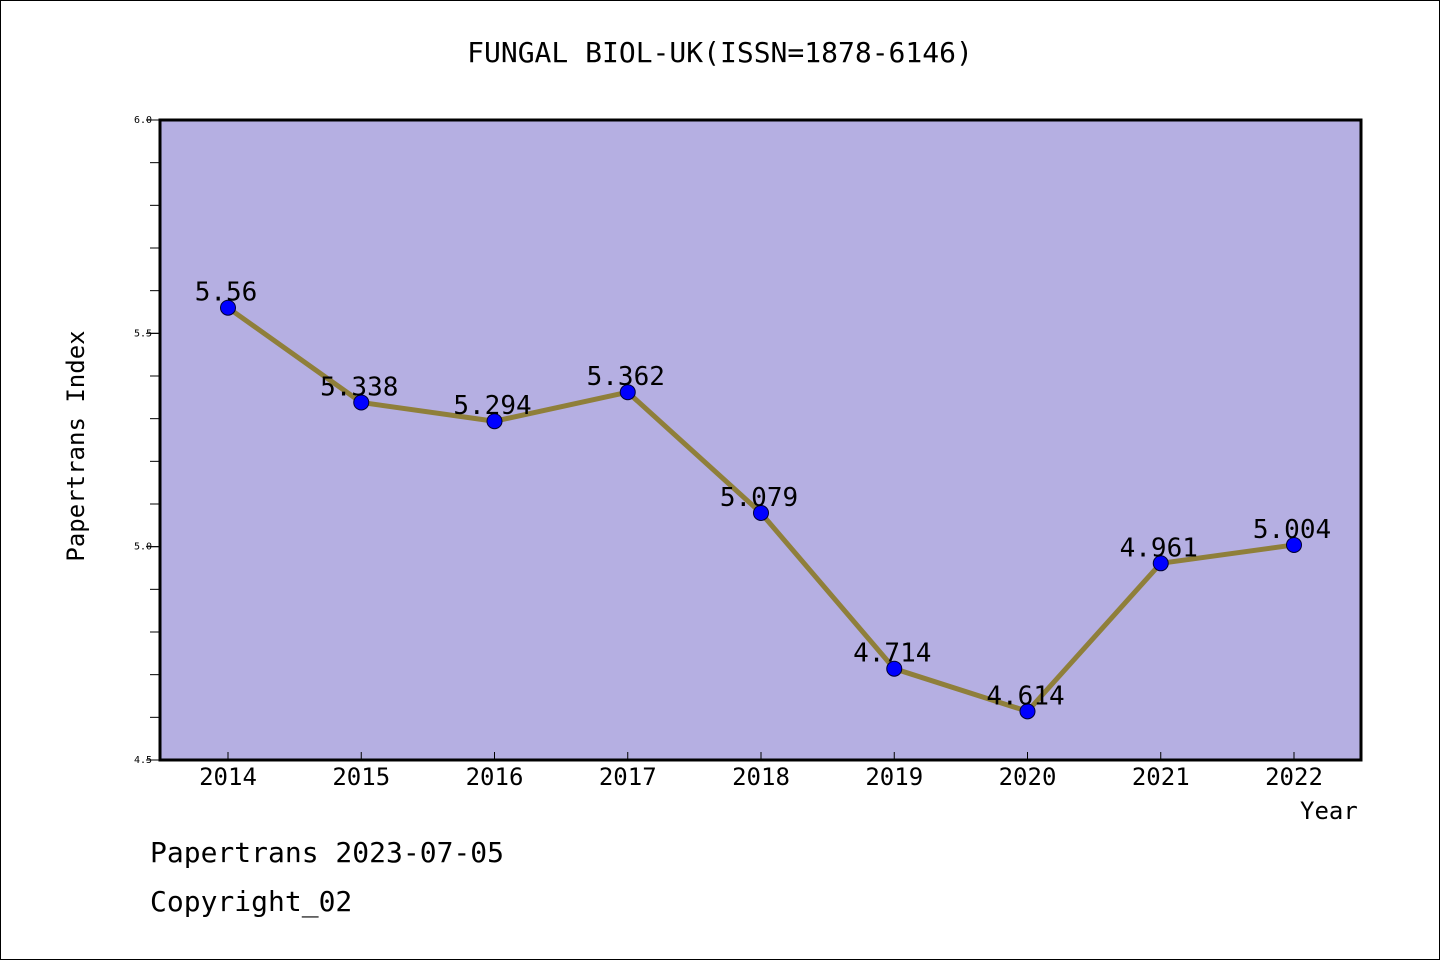 Image resolution: width=1440 pixels, height=960 pixels. What do you see at coordinates (361, 777) in the screenshot?
I see `x-tick-label: 2015` at bounding box center [361, 777].